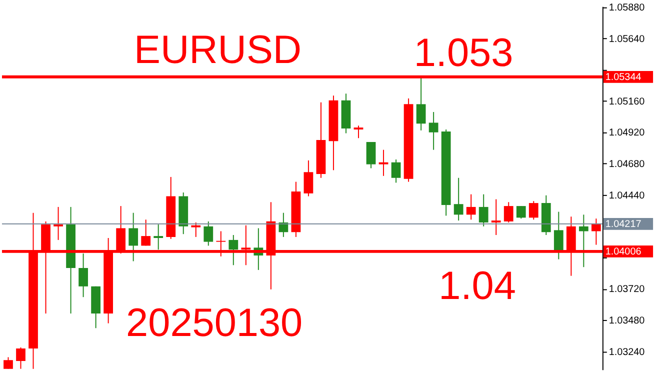 This screenshot has width=659, height=374. Describe the element at coordinates (477, 286) in the screenshot. I see `annotation: 1.04` at that location.